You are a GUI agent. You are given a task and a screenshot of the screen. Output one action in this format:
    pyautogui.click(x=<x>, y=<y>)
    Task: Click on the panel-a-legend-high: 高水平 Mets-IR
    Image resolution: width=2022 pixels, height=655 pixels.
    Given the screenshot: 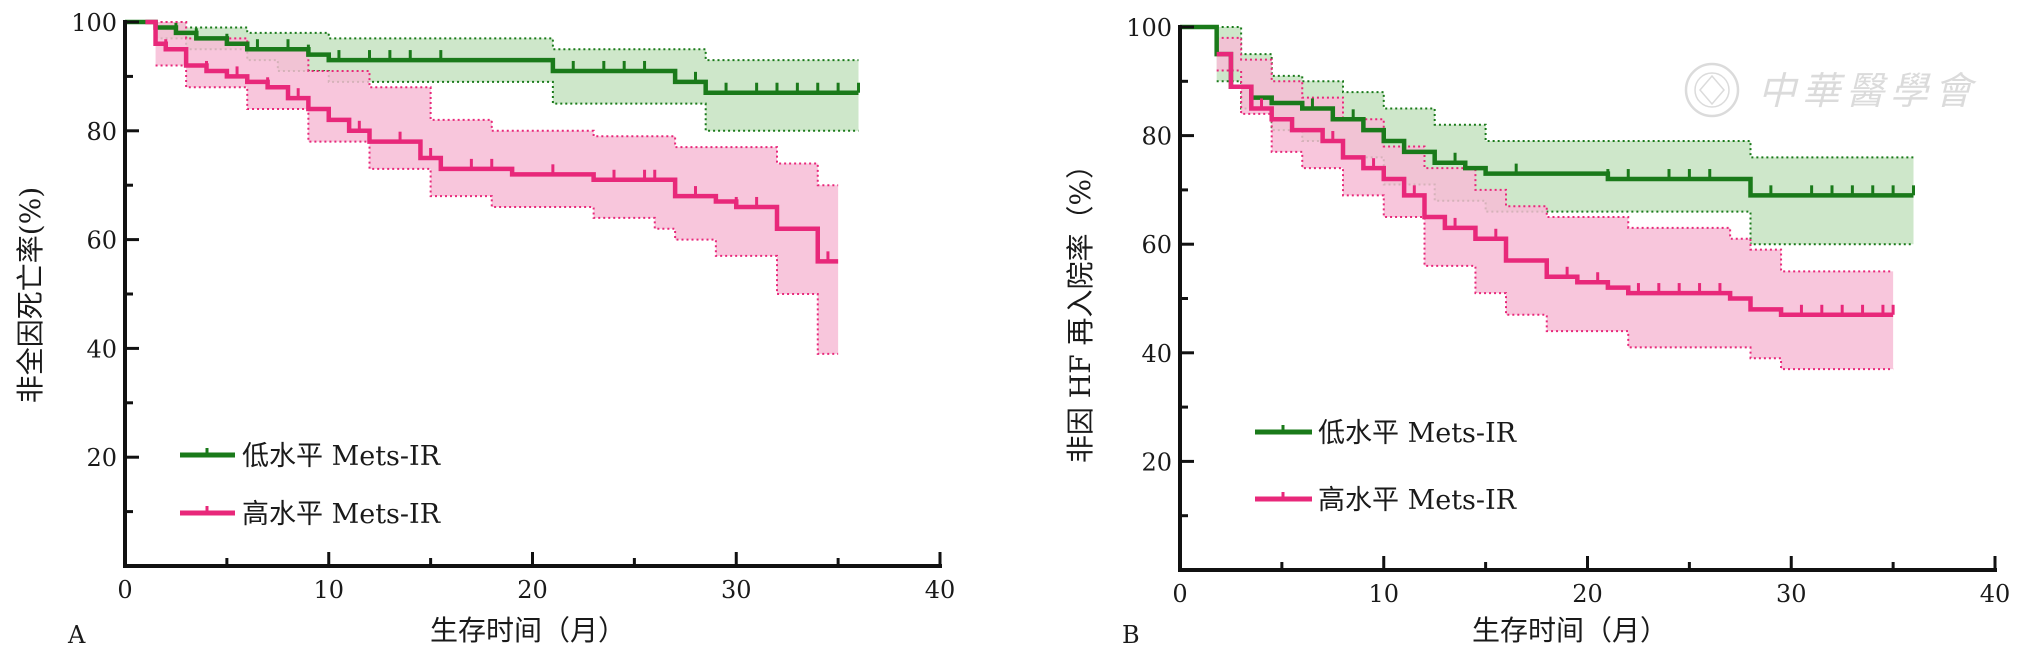 What is the action you would take?
    pyautogui.click(x=341, y=514)
    